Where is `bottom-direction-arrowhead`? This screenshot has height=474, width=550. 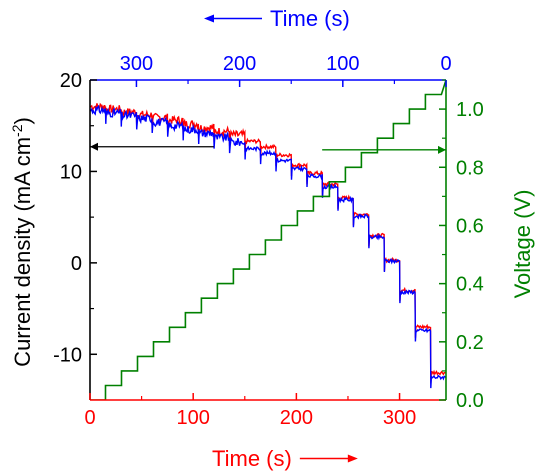 bottom-direction-arrowhead is located at coordinates (352, 458).